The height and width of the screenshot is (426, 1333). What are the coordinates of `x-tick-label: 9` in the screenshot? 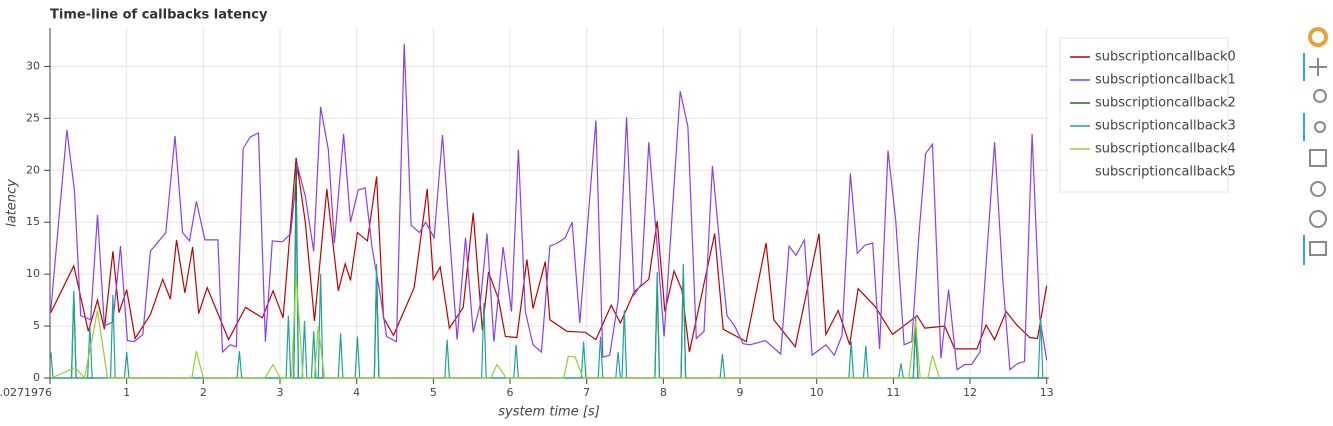 It's located at (740, 392).